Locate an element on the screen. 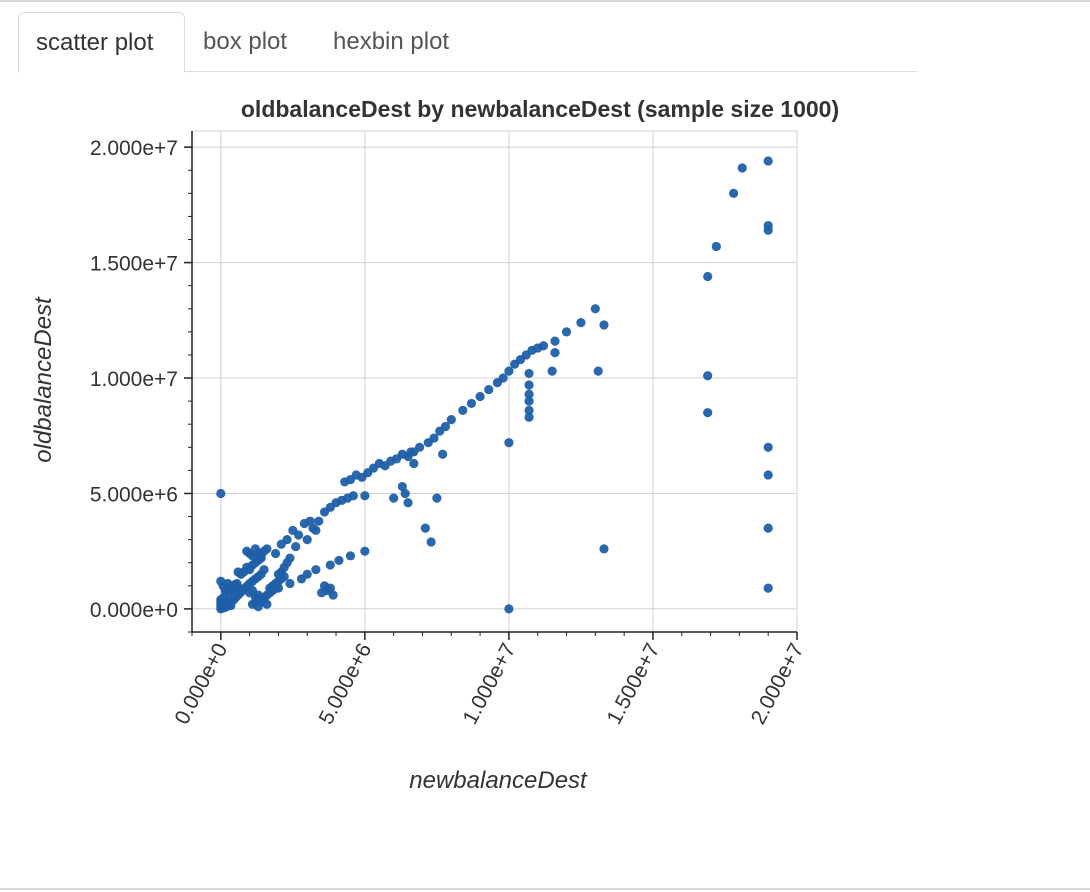 The height and width of the screenshot is (892, 1090). y-tick-label: 5.000e+6 is located at coordinates (134, 494).